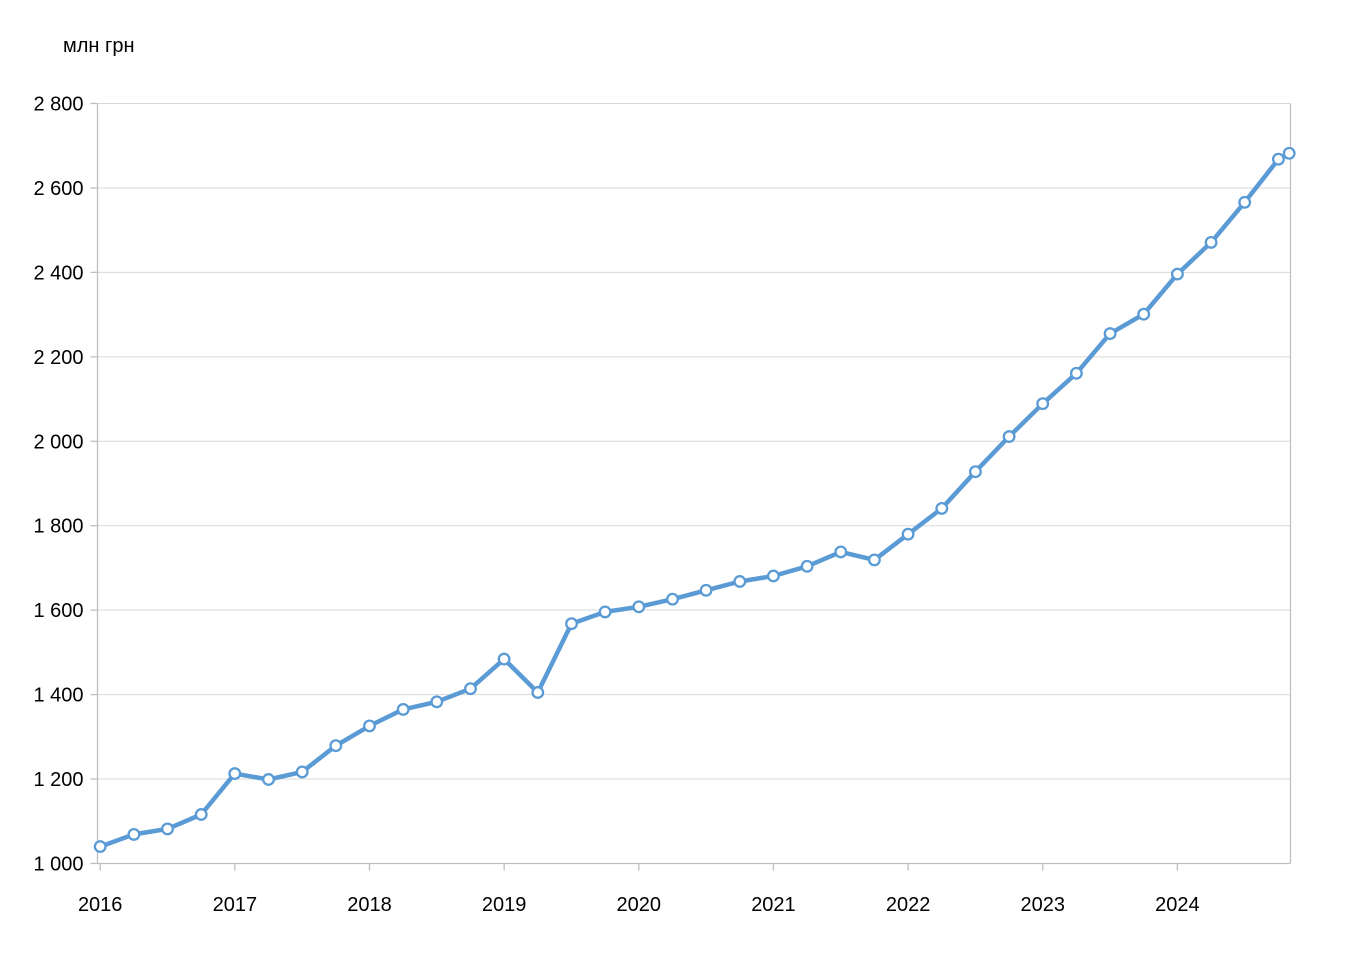  I want to click on axis-unit-label: млн грн, so click(99, 46).